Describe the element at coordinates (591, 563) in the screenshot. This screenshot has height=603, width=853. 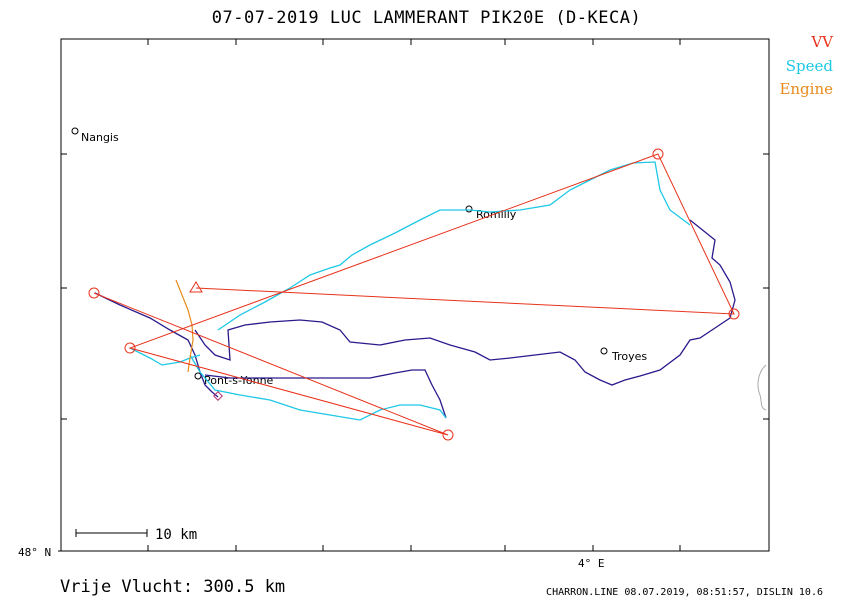
I see `lon-label: 4° E` at that location.